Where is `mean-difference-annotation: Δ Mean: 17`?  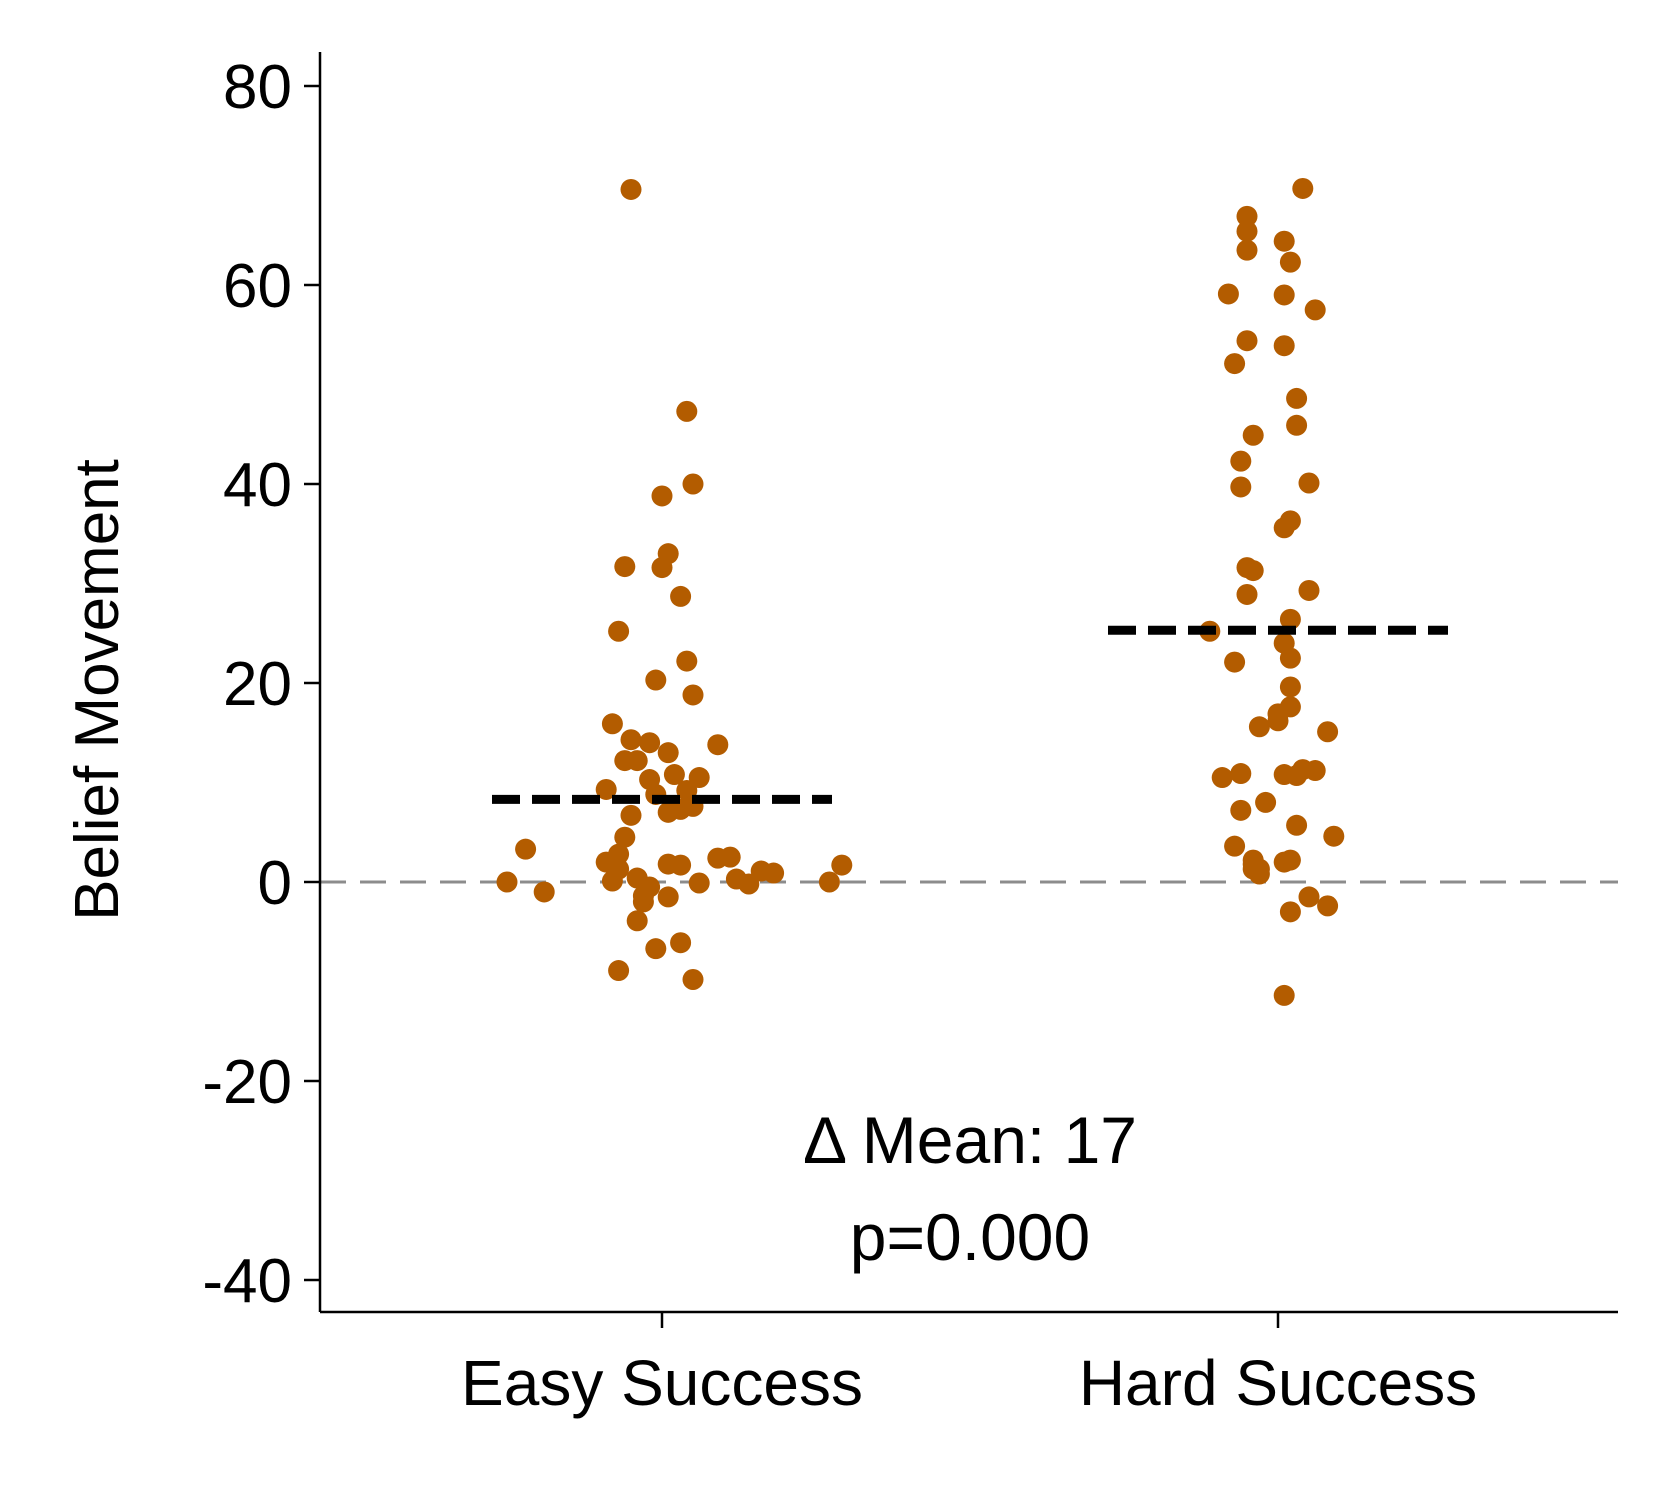 mean-difference-annotation: Δ Mean: 17 is located at coordinates (970, 1140).